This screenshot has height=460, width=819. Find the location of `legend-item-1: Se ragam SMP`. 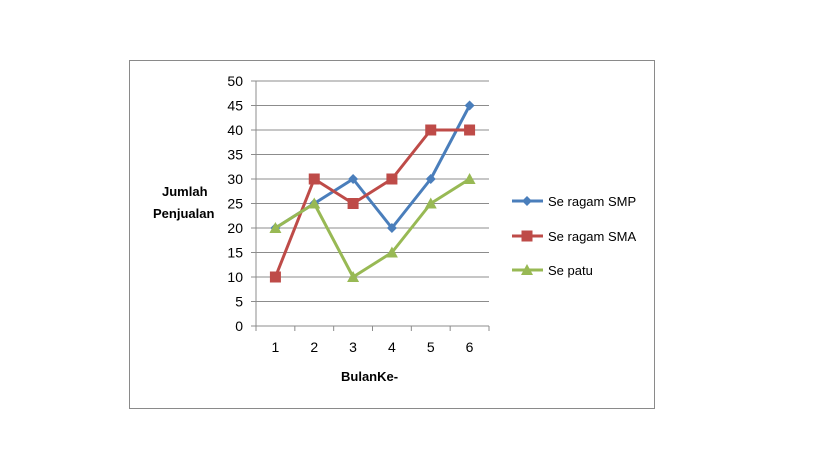

legend-item-1: Se ragam SMP is located at coordinates (574, 201).